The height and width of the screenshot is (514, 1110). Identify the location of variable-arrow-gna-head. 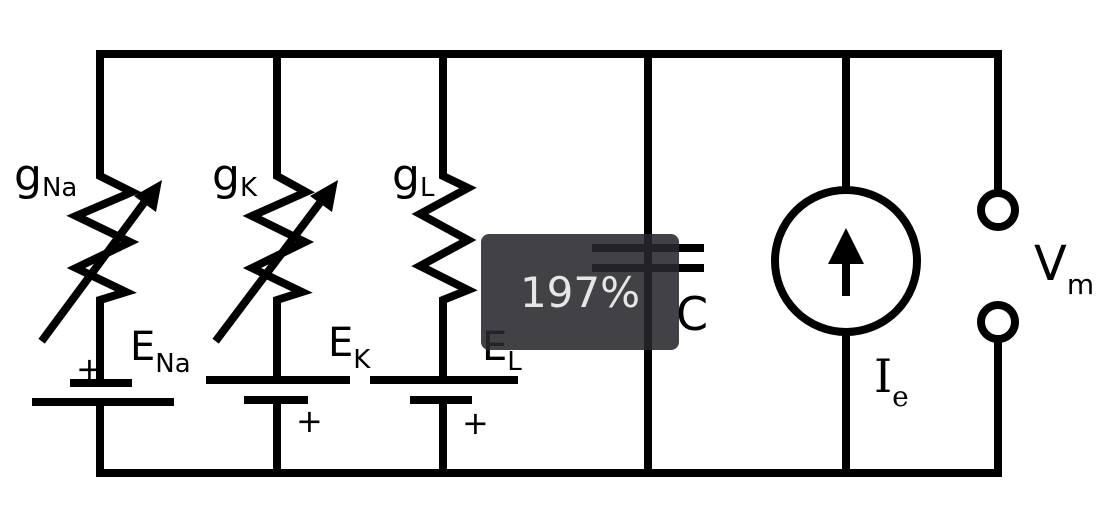
(148, 196).